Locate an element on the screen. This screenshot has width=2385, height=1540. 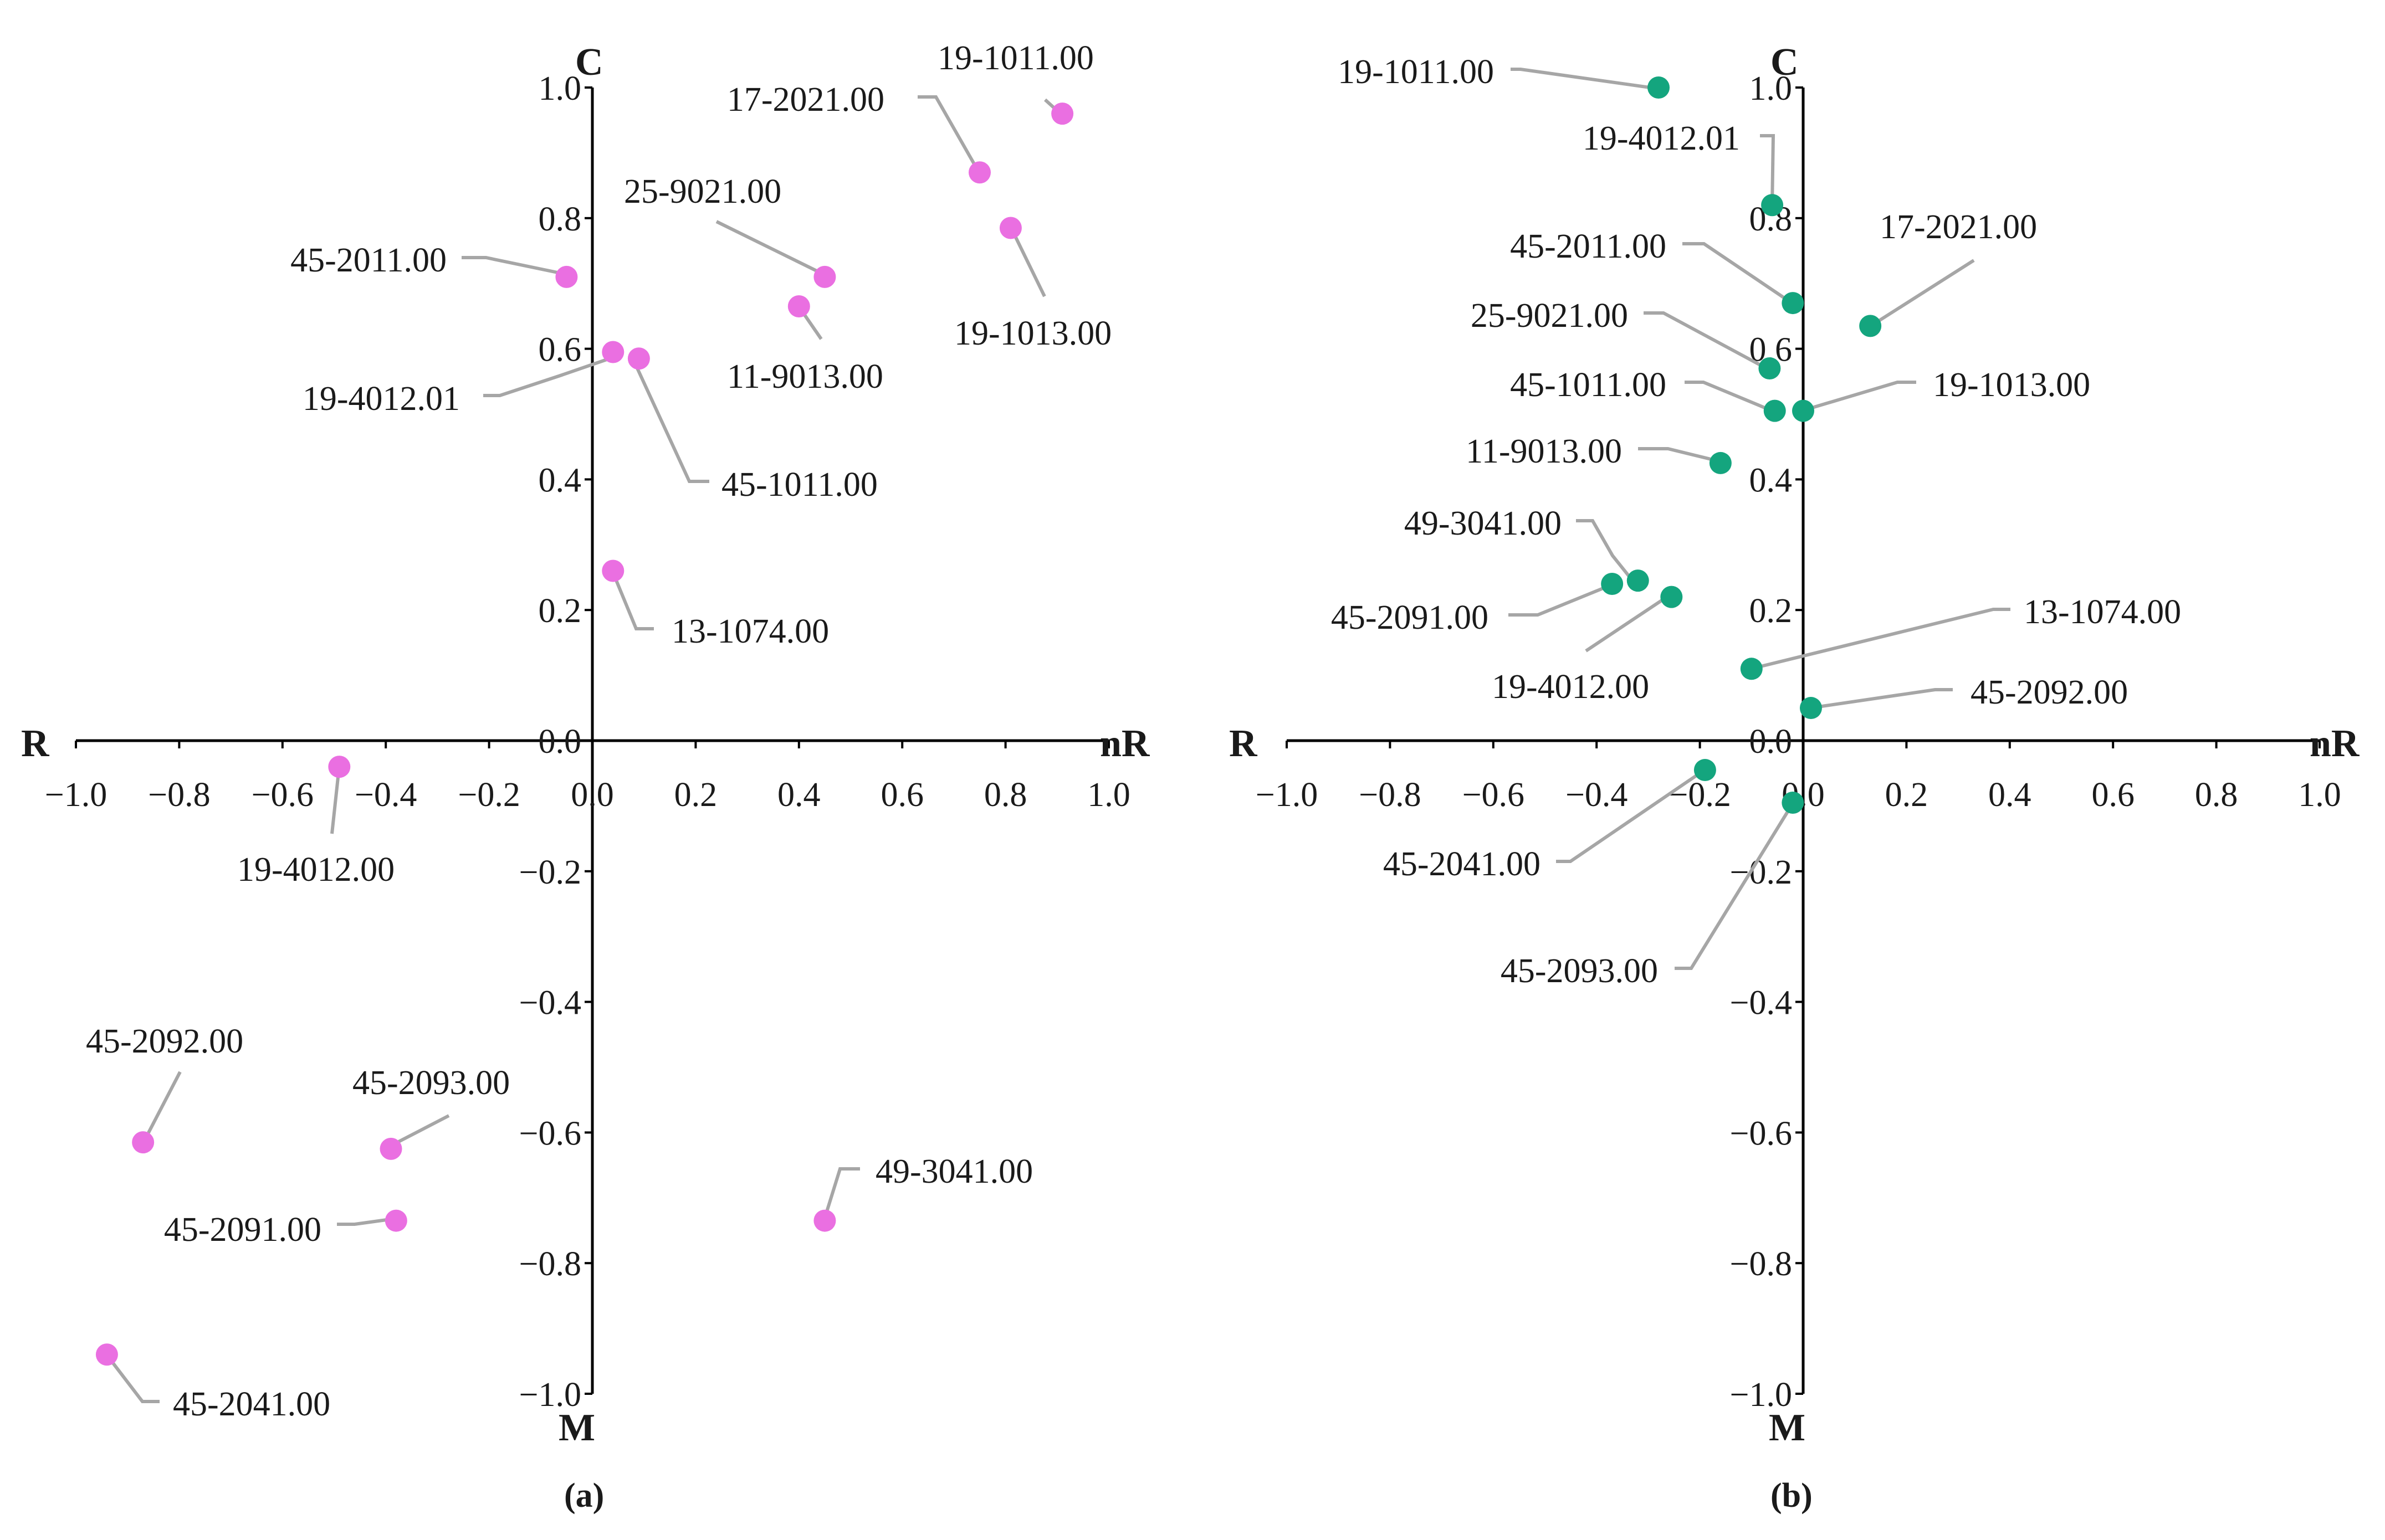
panel-a-x-tick-label: 0.0 is located at coordinates (592, 795).